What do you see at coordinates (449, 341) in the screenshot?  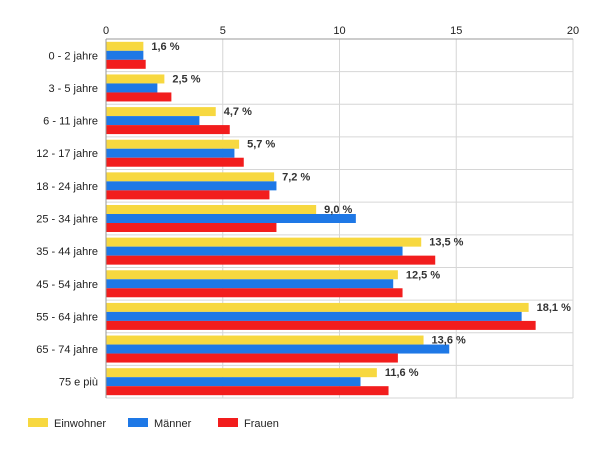 I see `data-label: 13,6 %` at bounding box center [449, 341].